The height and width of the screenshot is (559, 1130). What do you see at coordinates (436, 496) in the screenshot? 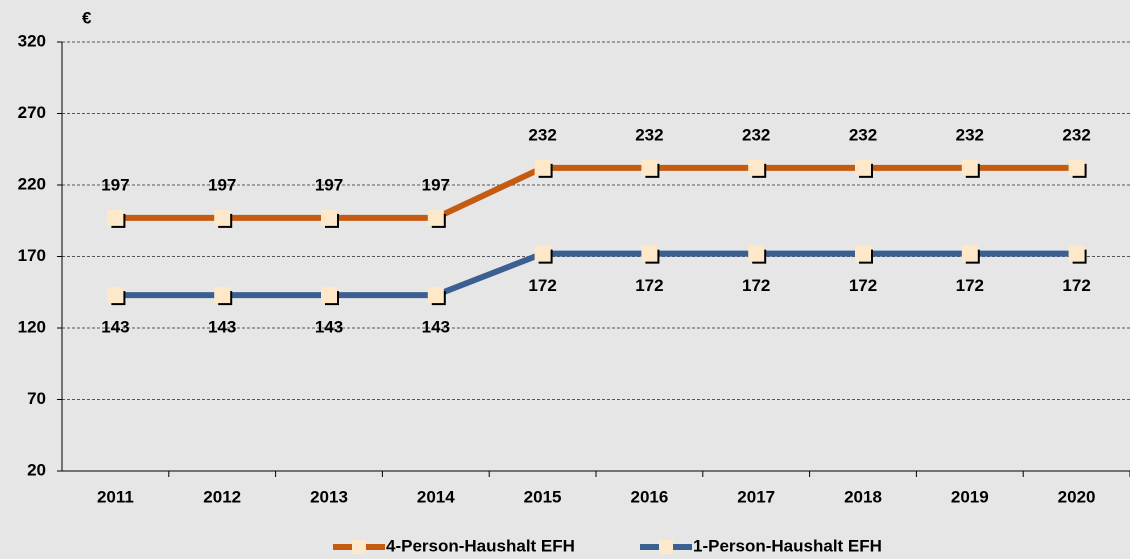
I see `x-tick-label: 2014` at bounding box center [436, 496].